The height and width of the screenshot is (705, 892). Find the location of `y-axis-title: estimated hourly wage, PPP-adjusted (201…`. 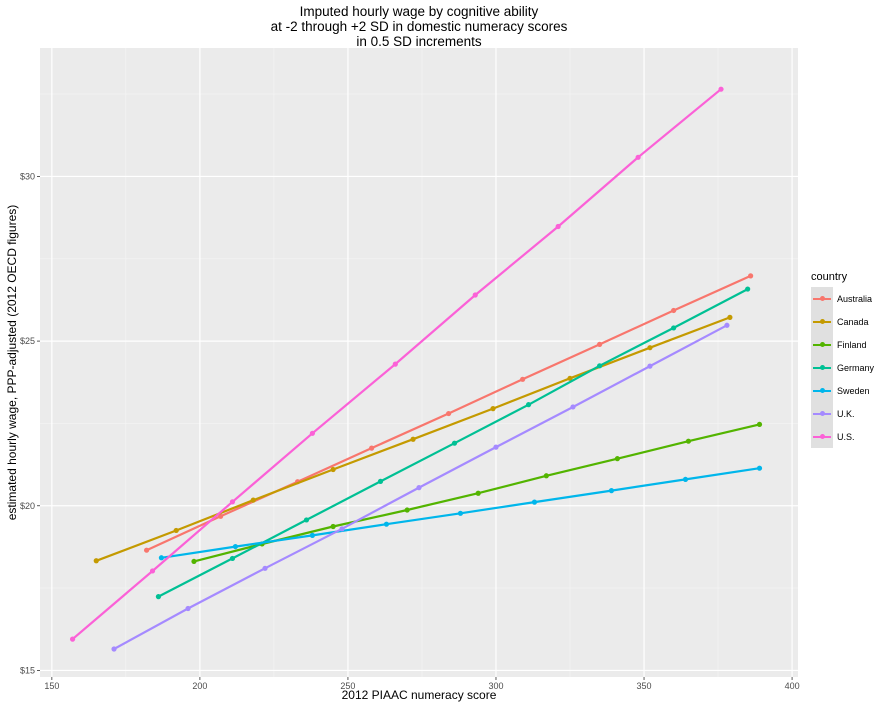

y-axis-title: estimated hourly wage, PPP-adjusted (201… is located at coordinates (12, 363).